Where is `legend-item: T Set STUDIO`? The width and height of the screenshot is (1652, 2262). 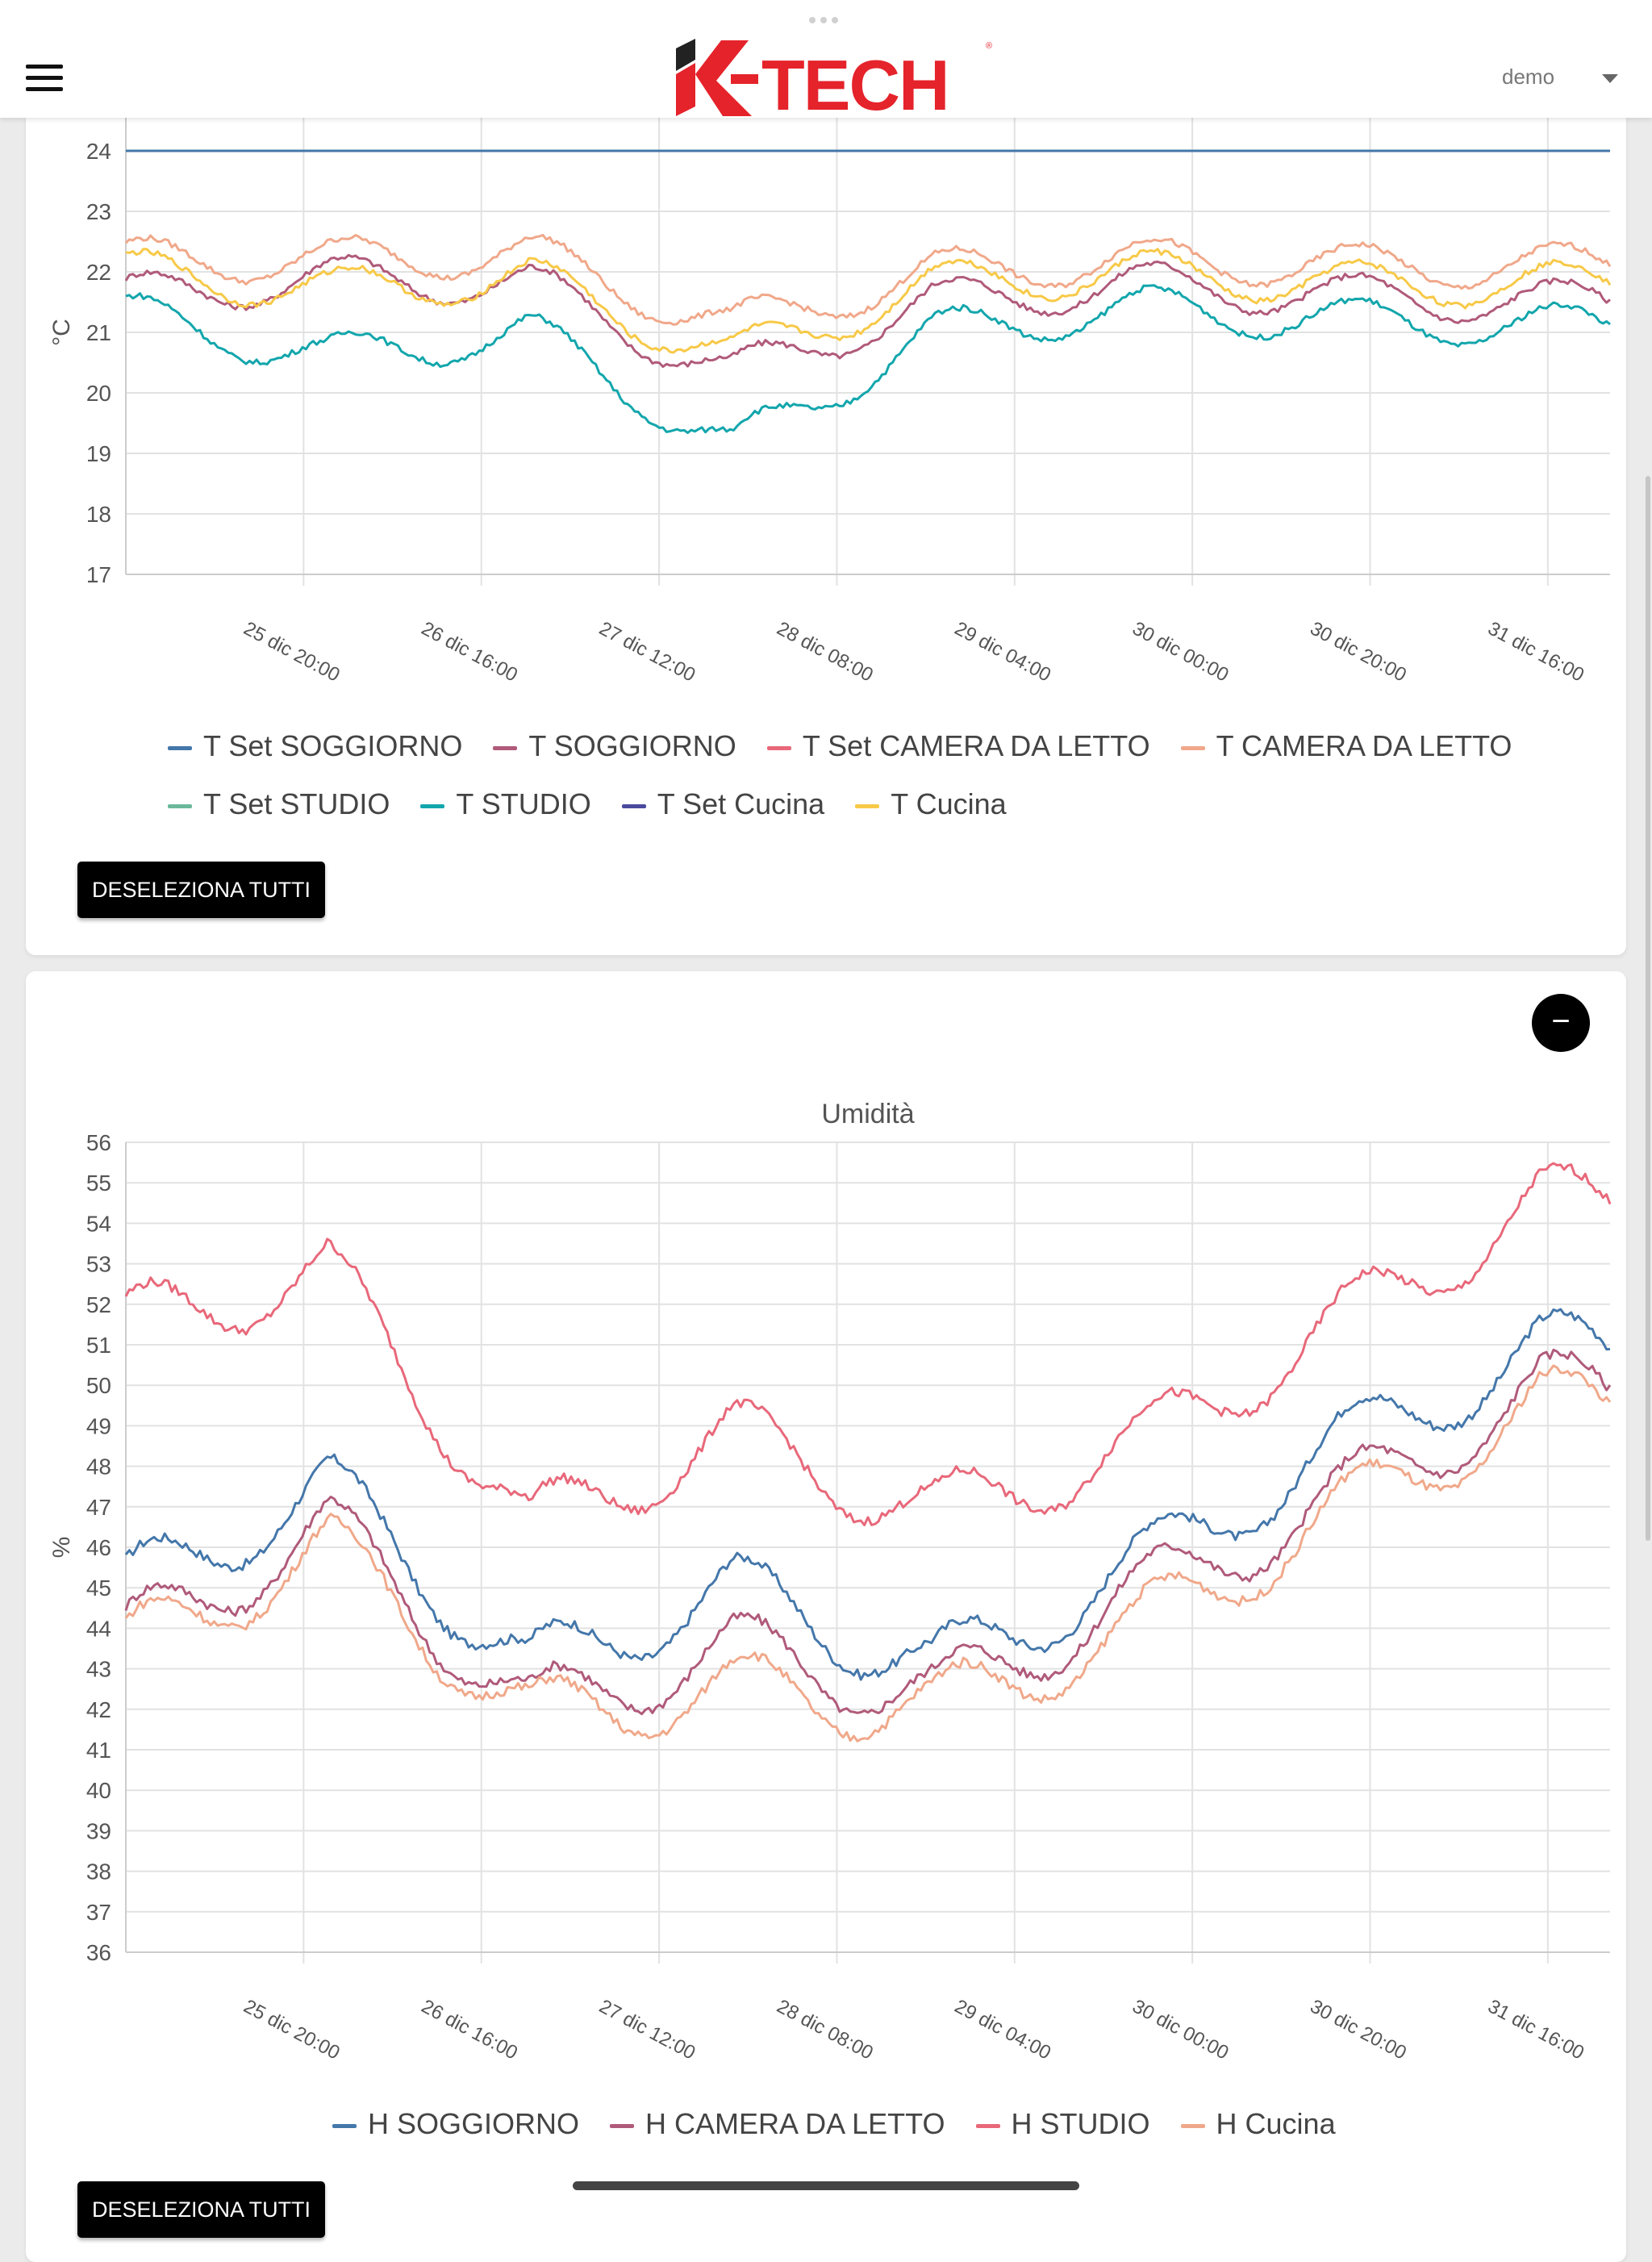 legend-item: T Set STUDIO is located at coordinates (279, 804).